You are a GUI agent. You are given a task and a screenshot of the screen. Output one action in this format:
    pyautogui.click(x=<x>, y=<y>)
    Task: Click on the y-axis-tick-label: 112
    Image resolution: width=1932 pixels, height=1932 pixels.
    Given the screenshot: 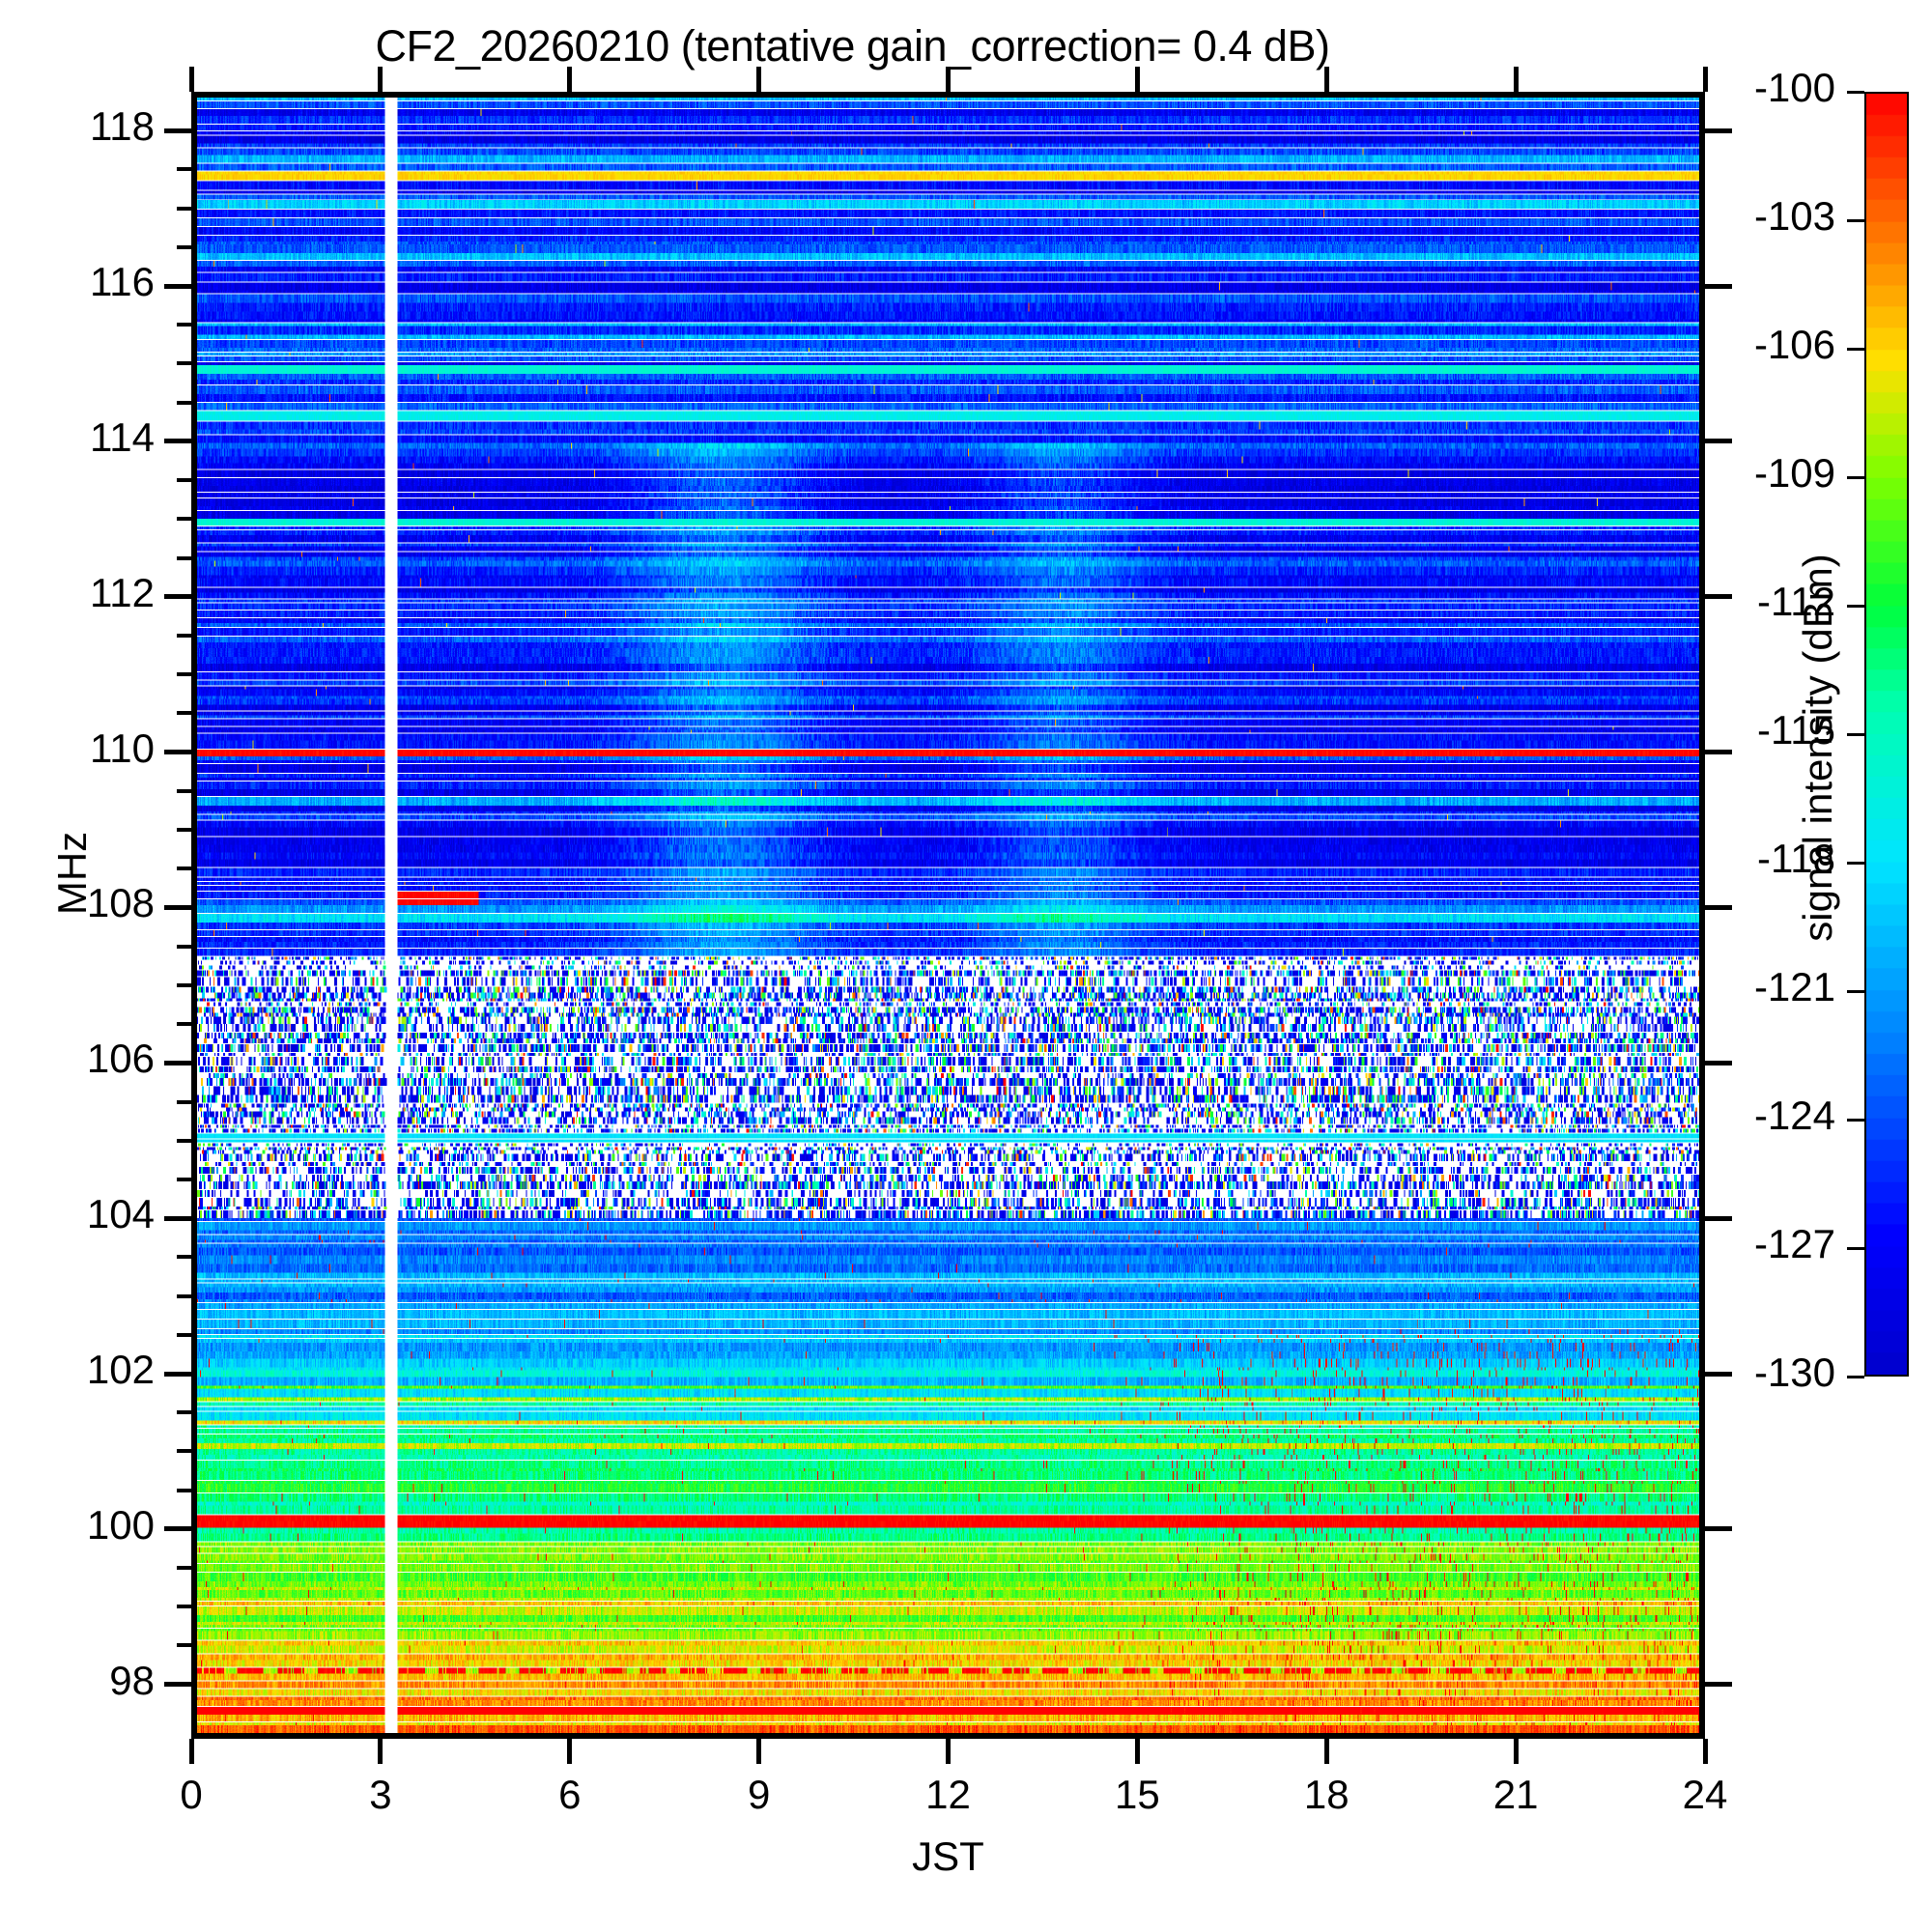 What is the action you would take?
    pyautogui.click(x=122, y=592)
    